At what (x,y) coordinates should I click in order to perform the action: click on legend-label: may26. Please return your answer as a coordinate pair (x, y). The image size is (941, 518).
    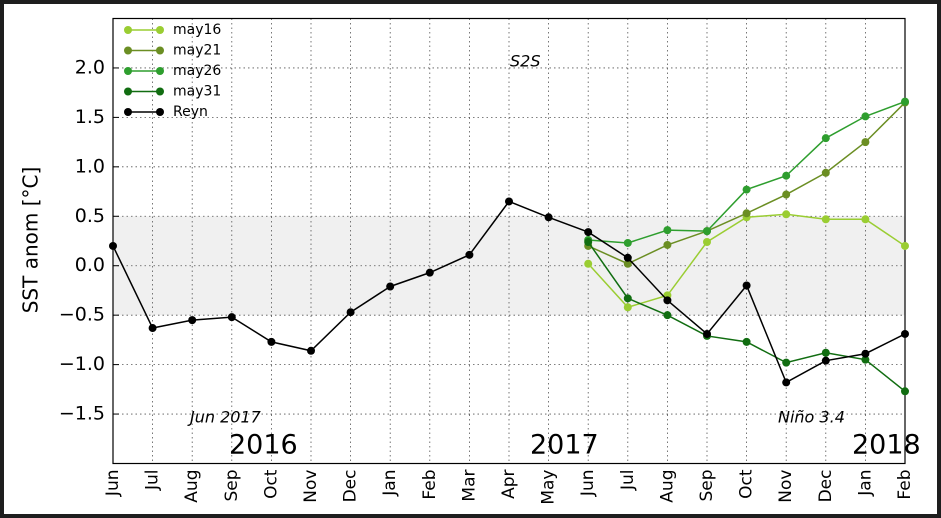
    Looking at the image, I should click on (197, 71).